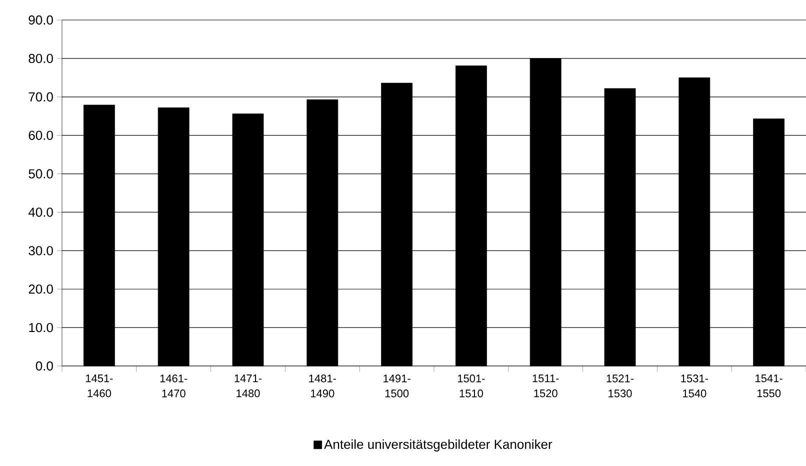 The image size is (806, 466). Describe the element at coordinates (44, 366) in the screenshot. I see `y-tick-label: 0.0` at that location.